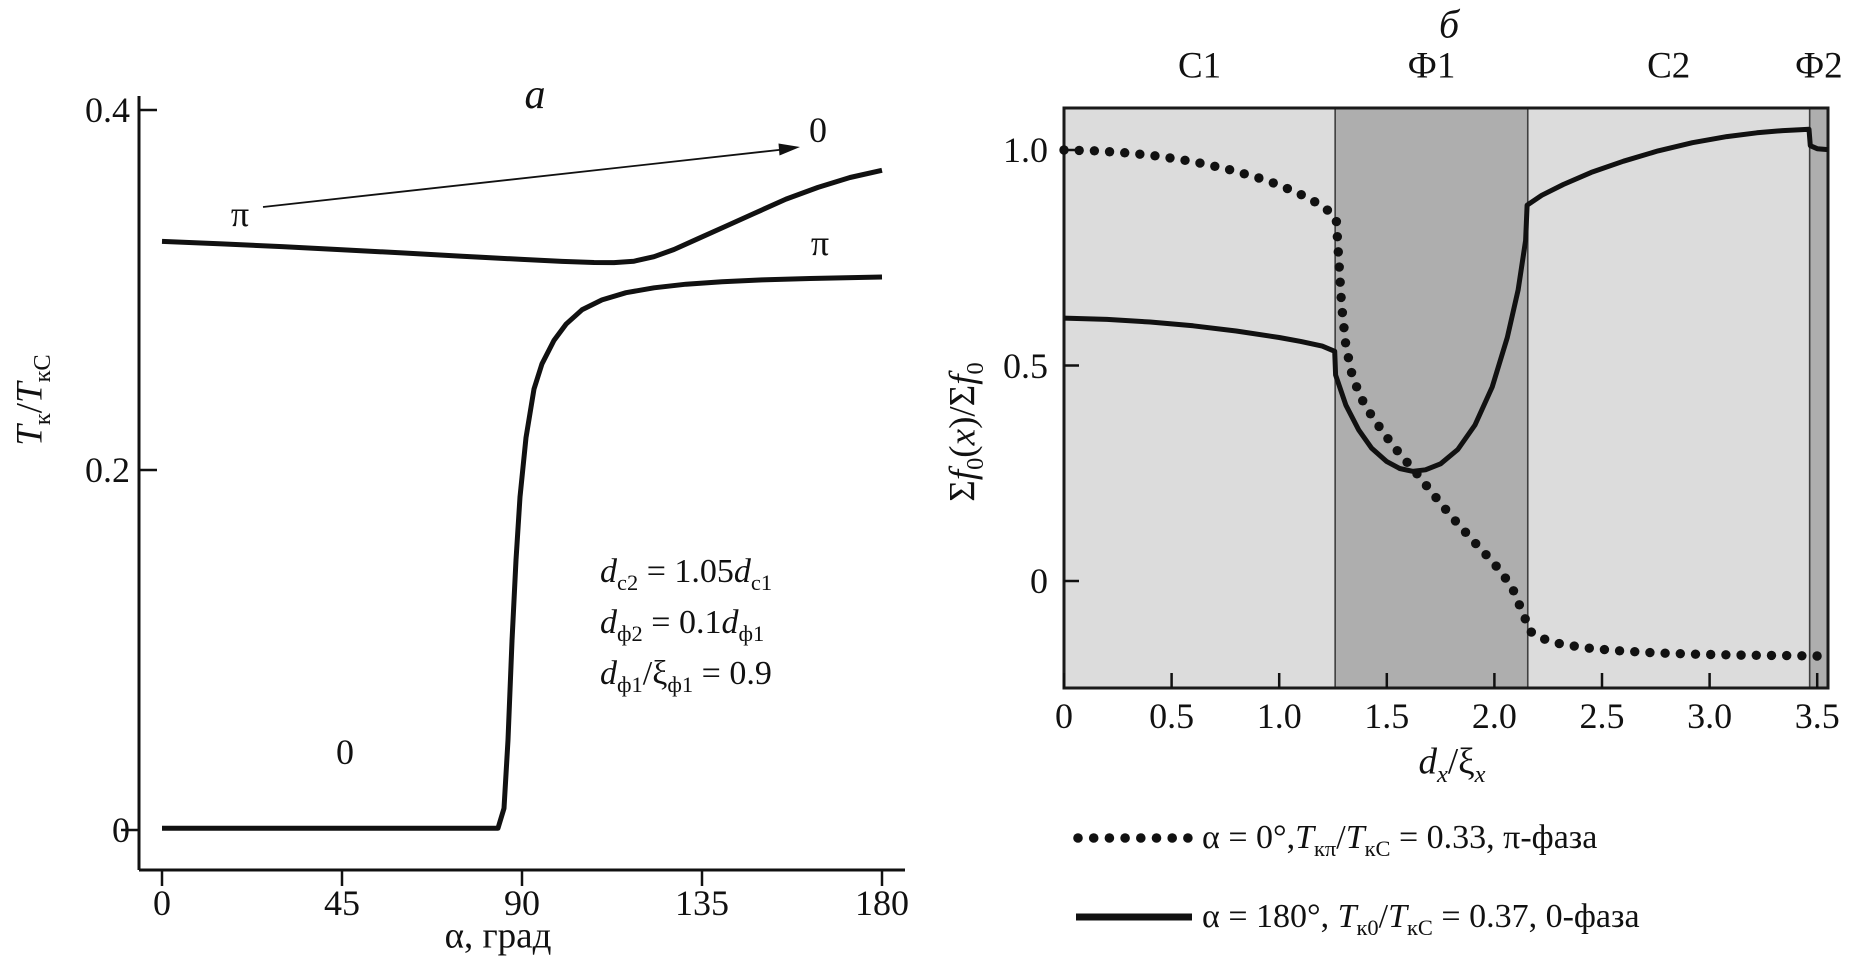  I want to click on panel-a-annotation-line-3: dф1/ξф1 = 0.9, so click(686, 676).